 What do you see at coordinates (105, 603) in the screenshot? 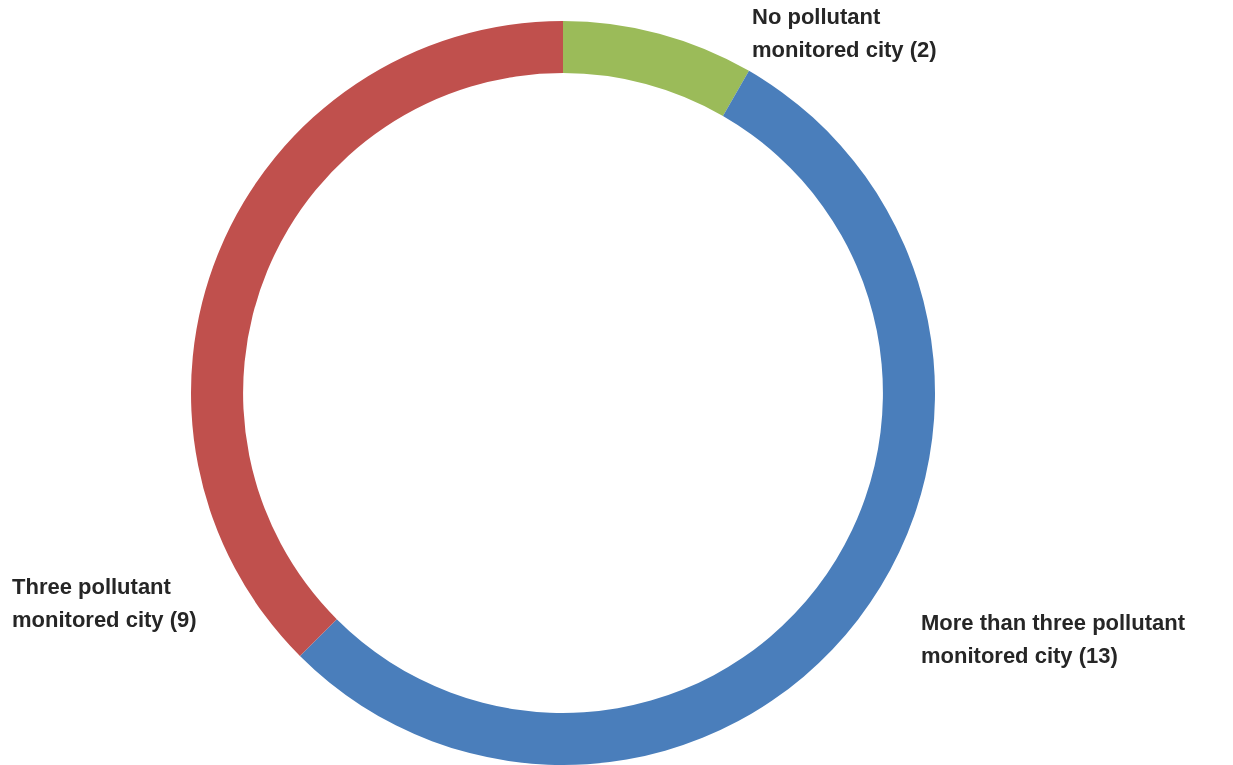
I see `slice-label: Three pollutant monitored city (9)` at bounding box center [105, 603].